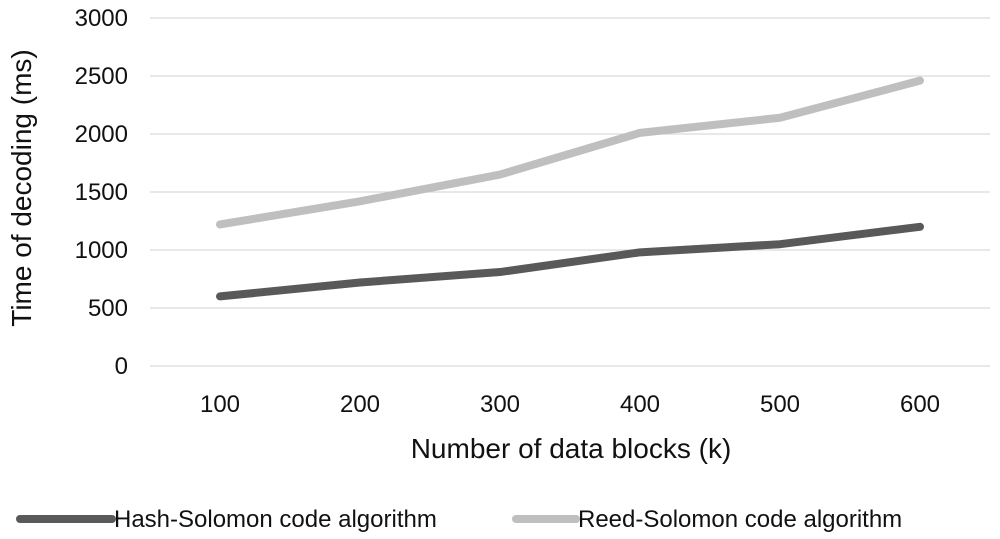 The height and width of the screenshot is (539, 1000). Describe the element at coordinates (220, 404) in the screenshot. I see `x-tick-label: 100` at that location.